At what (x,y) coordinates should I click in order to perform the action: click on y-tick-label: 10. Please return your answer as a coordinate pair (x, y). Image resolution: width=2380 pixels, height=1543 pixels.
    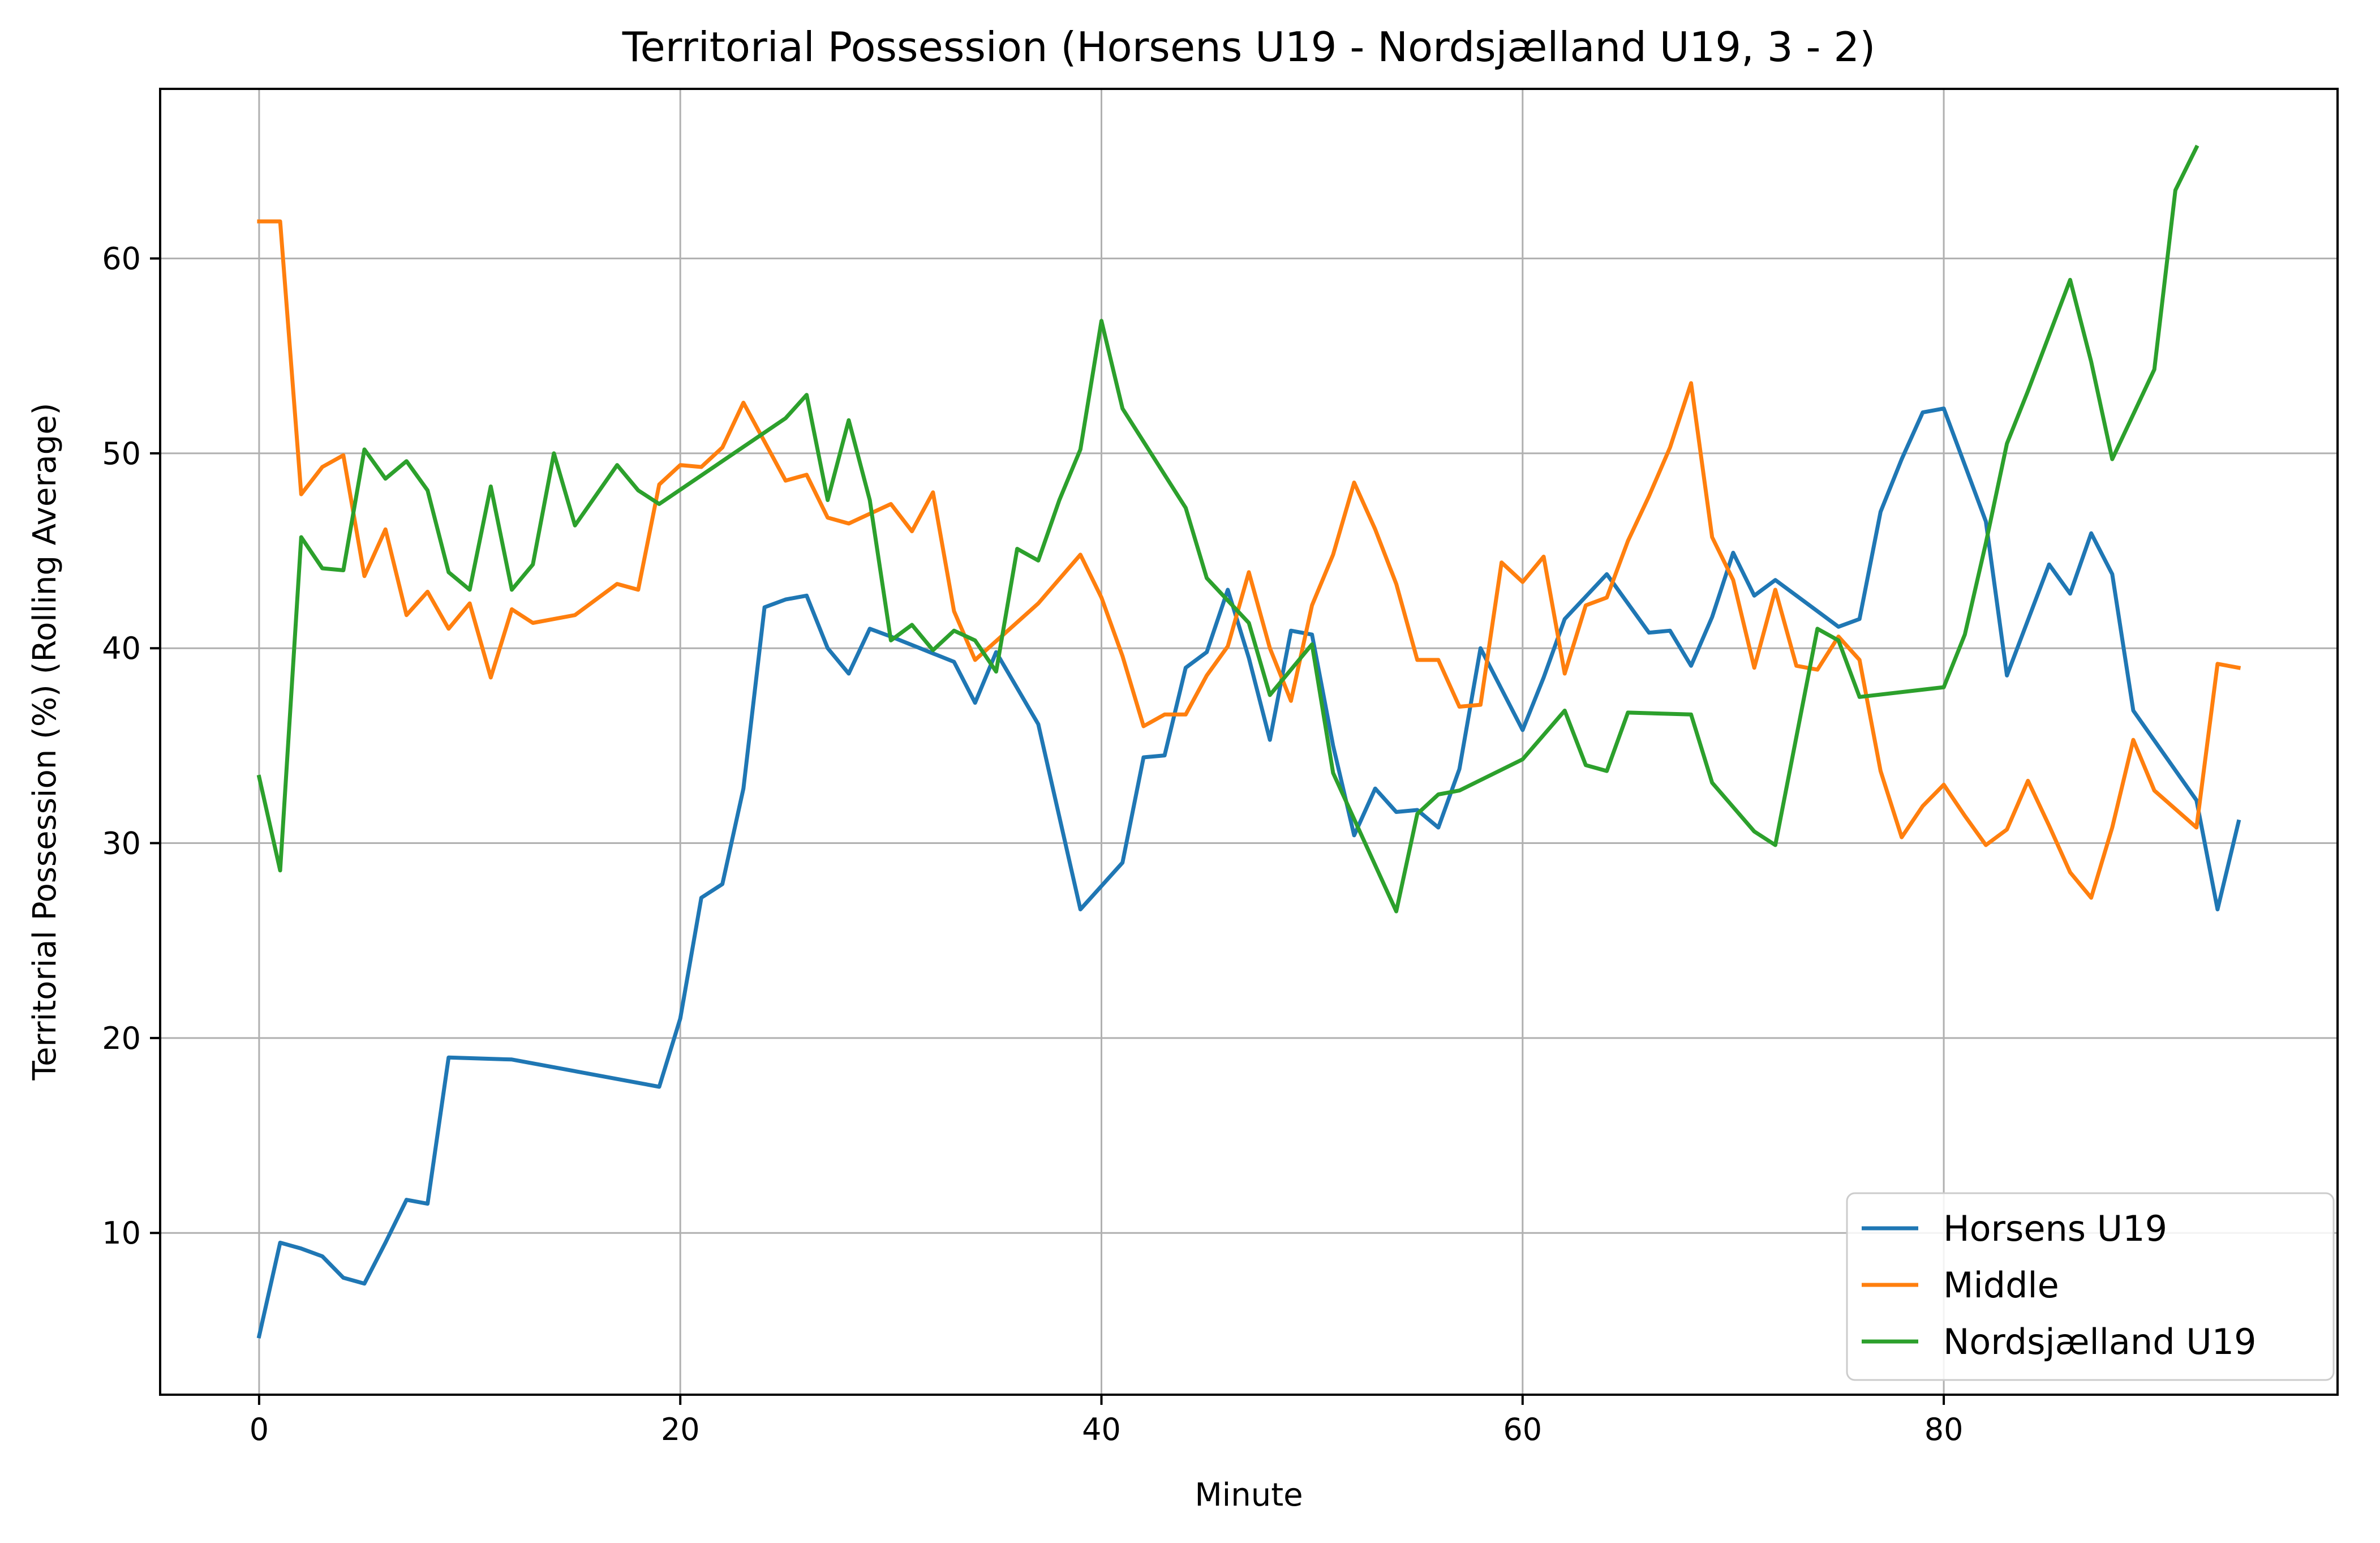
    Looking at the image, I should click on (122, 1233).